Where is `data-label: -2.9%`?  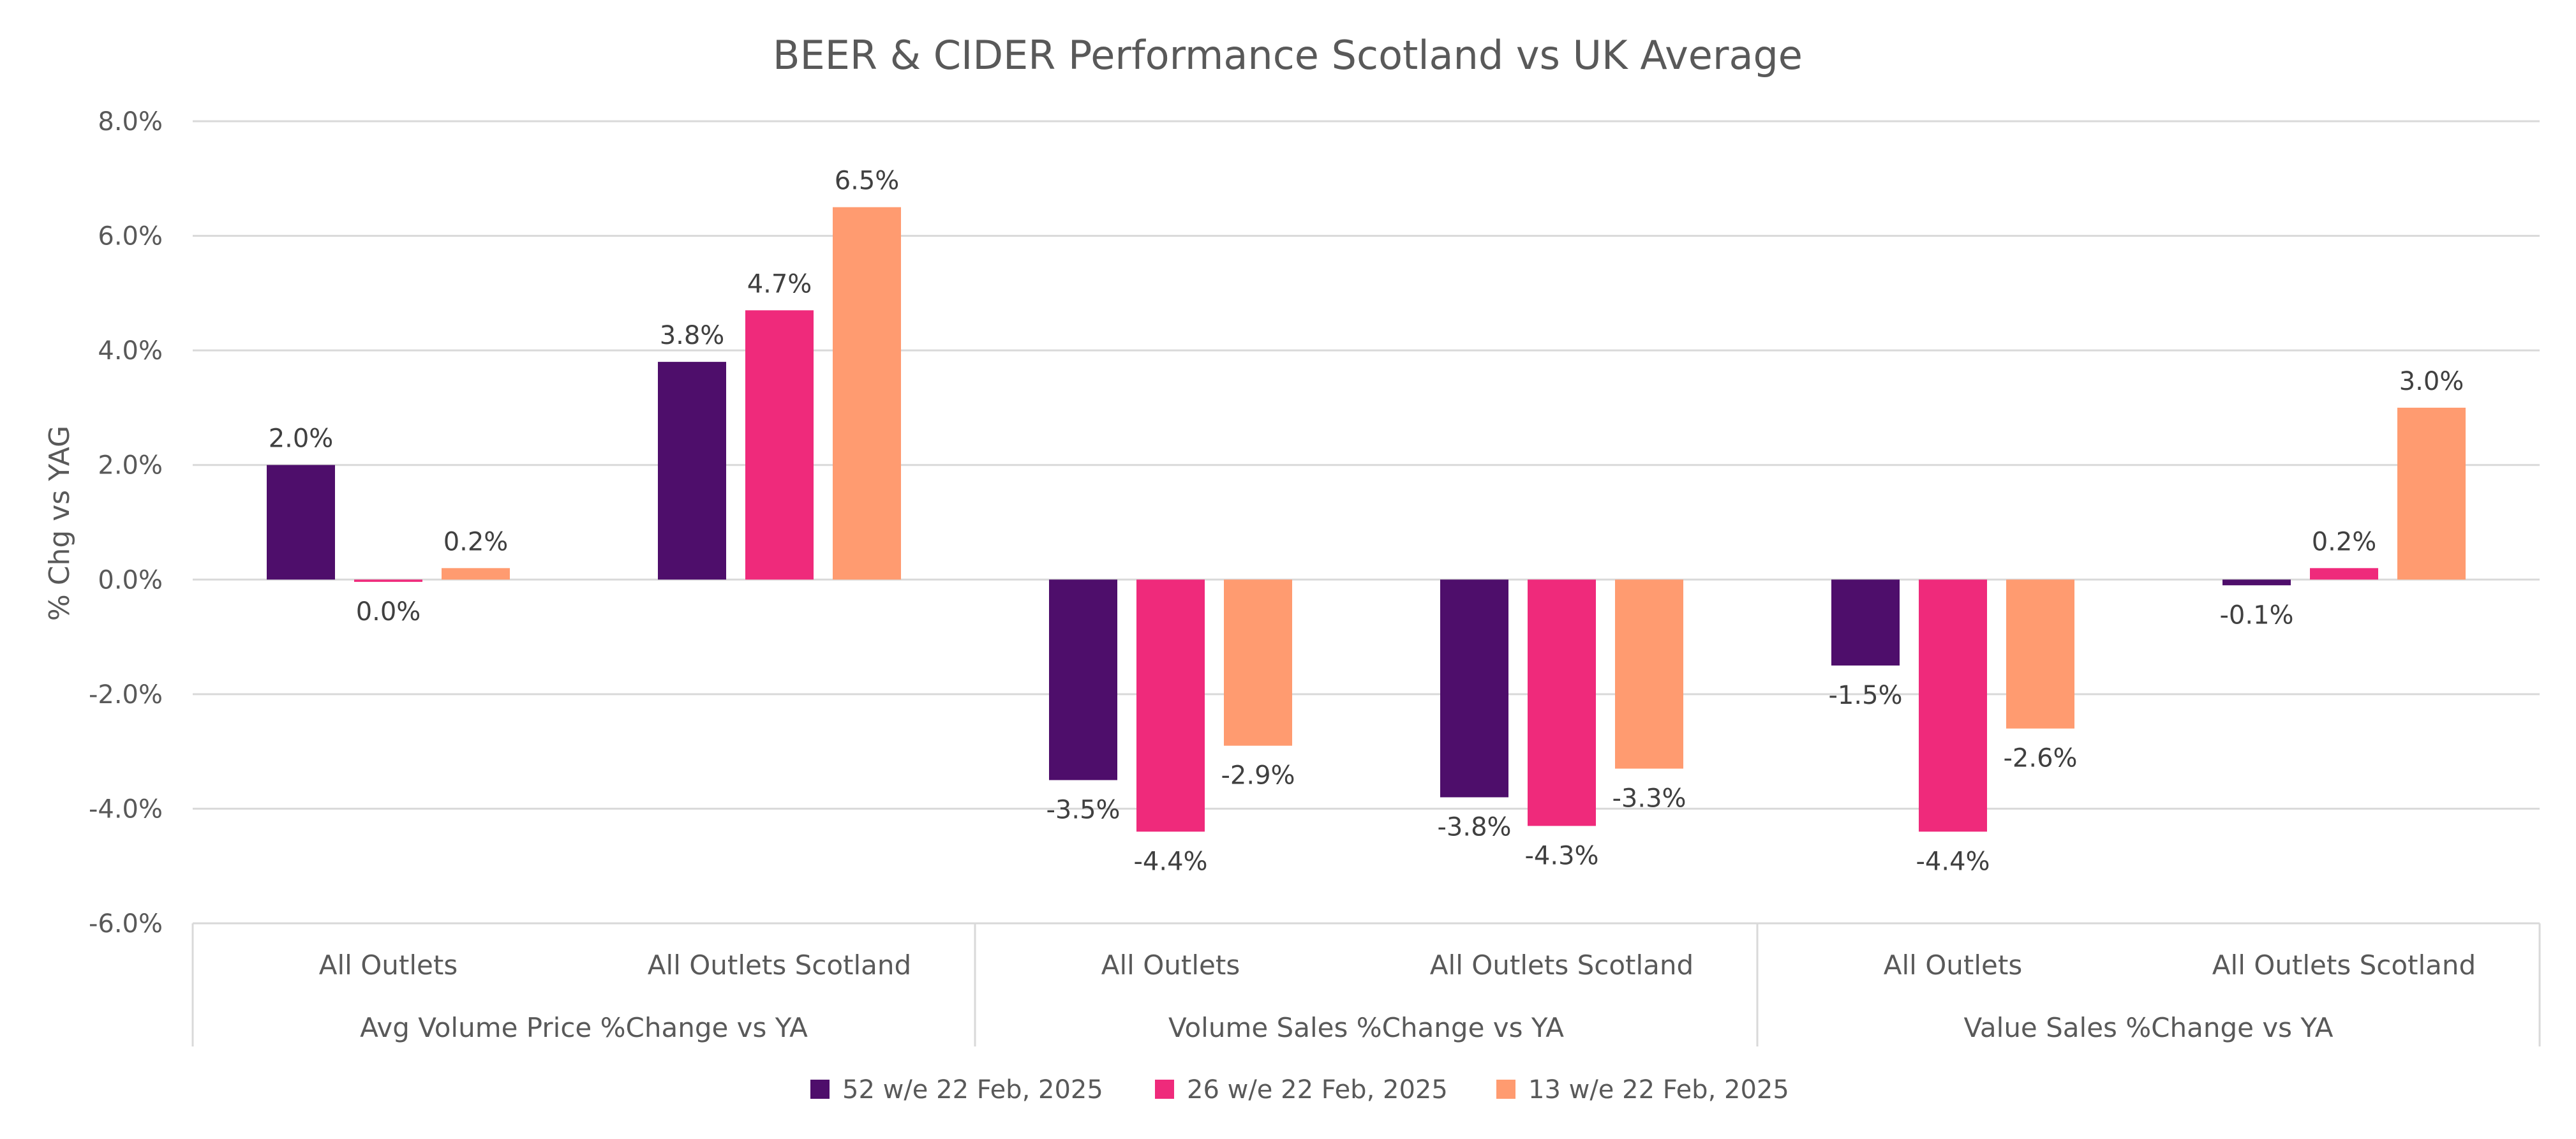 data-label: -2.9% is located at coordinates (1258, 776).